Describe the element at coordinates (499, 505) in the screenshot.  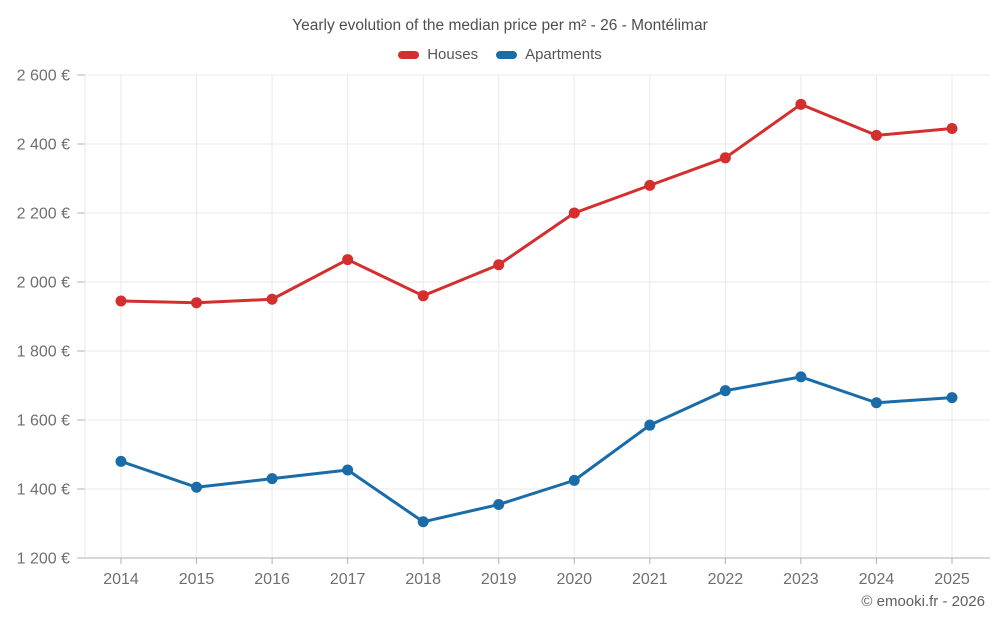
I see `data-point-apartments-2019` at that location.